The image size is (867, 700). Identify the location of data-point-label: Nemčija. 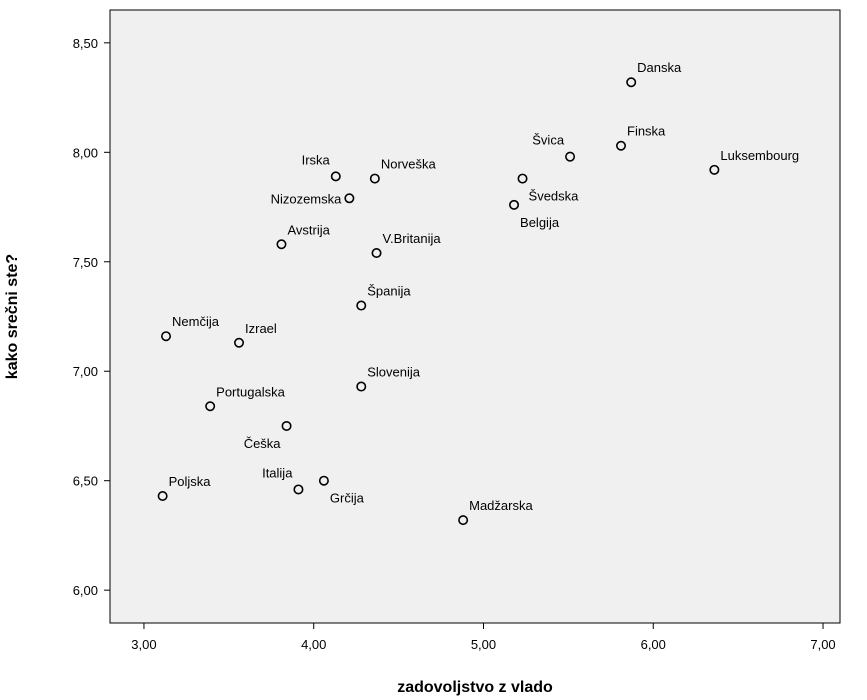
(196, 321).